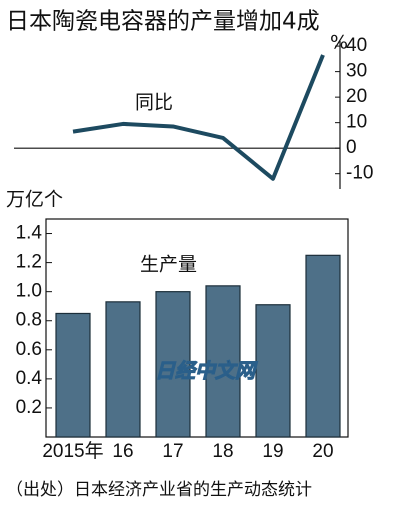  I want to click on y-unit: 万亿个, so click(34, 200).